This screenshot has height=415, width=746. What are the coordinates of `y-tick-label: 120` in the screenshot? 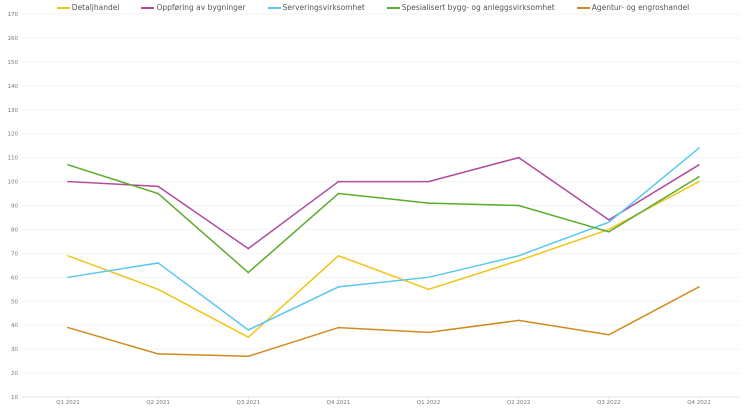 It's located at (13, 135).